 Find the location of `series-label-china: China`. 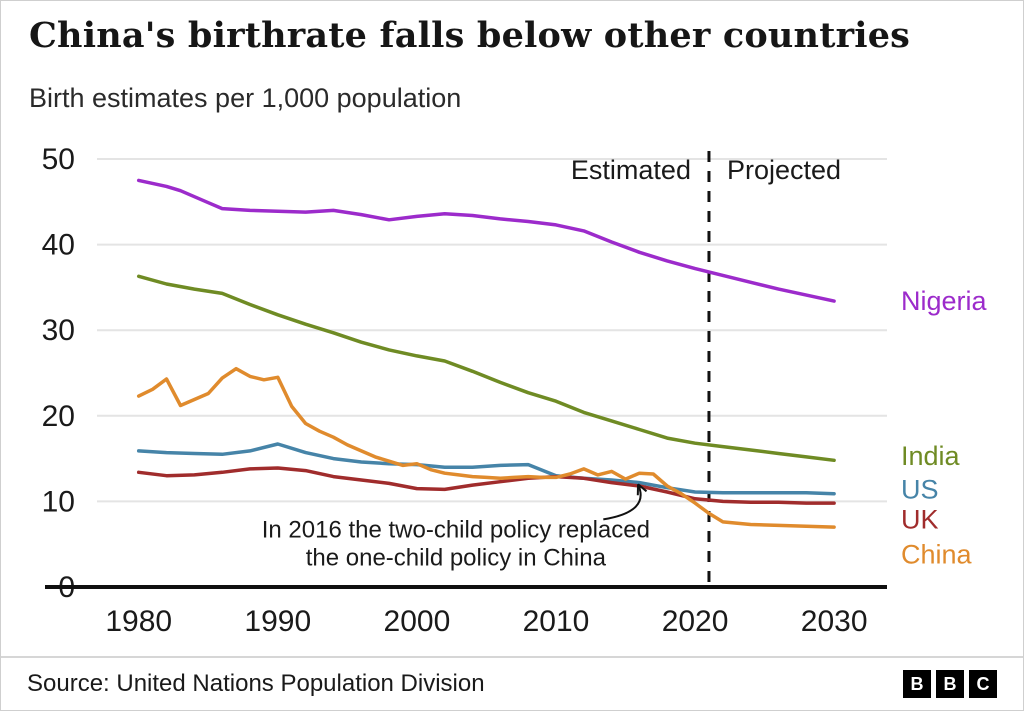

series-label-china: China is located at coordinates (937, 554).